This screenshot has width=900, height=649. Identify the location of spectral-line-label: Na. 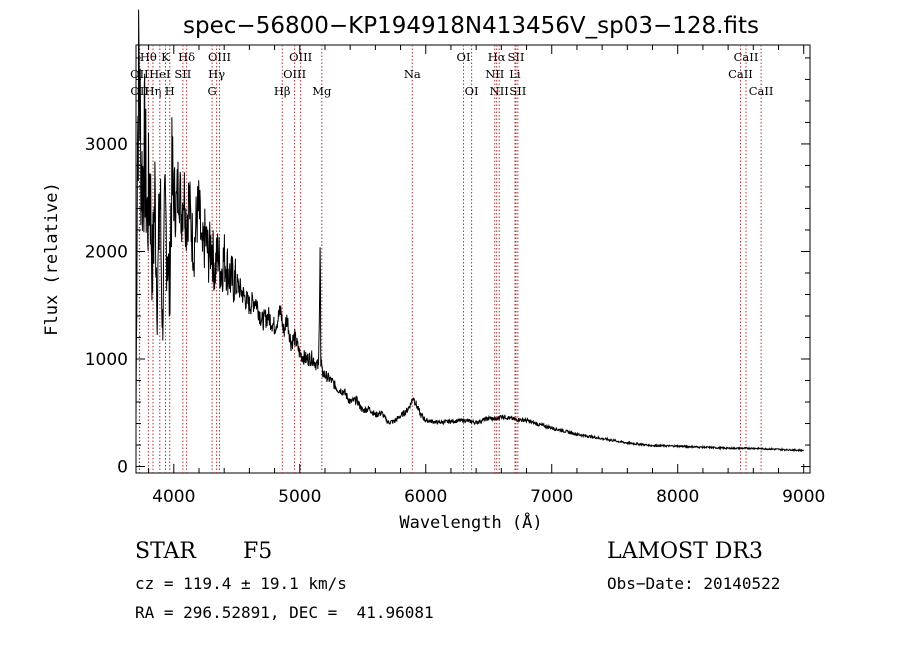
(412, 74).